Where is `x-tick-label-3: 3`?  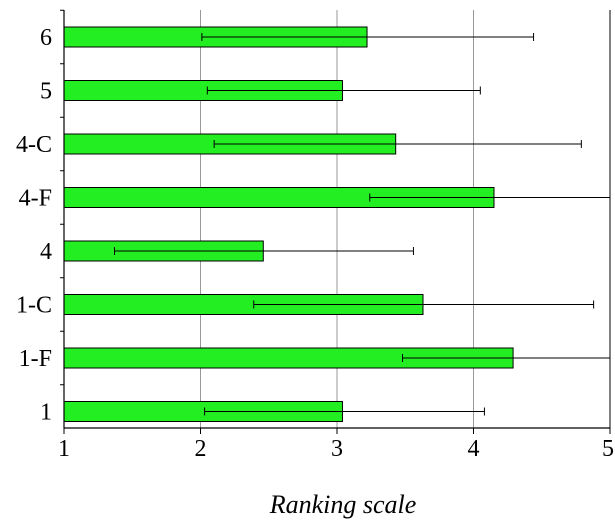 x-tick-label-3: 3 is located at coordinates (337, 449).